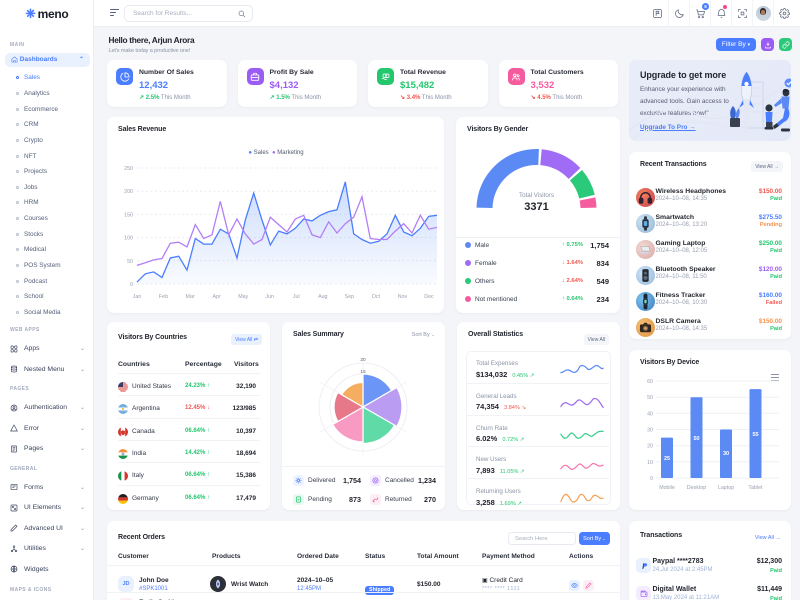 The image size is (800, 600). What do you see at coordinates (128, 169) in the screenshot?
I see `svg-text: 250` at bounding box center [128, 169].